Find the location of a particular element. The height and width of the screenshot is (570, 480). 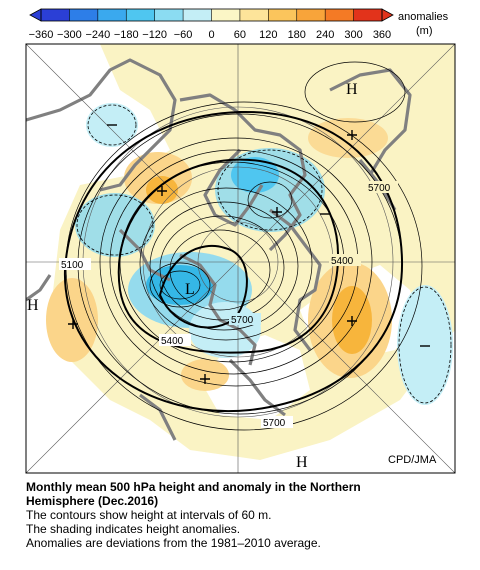

colorbar-tick-label: −60 is located at coordinates (183, 35).